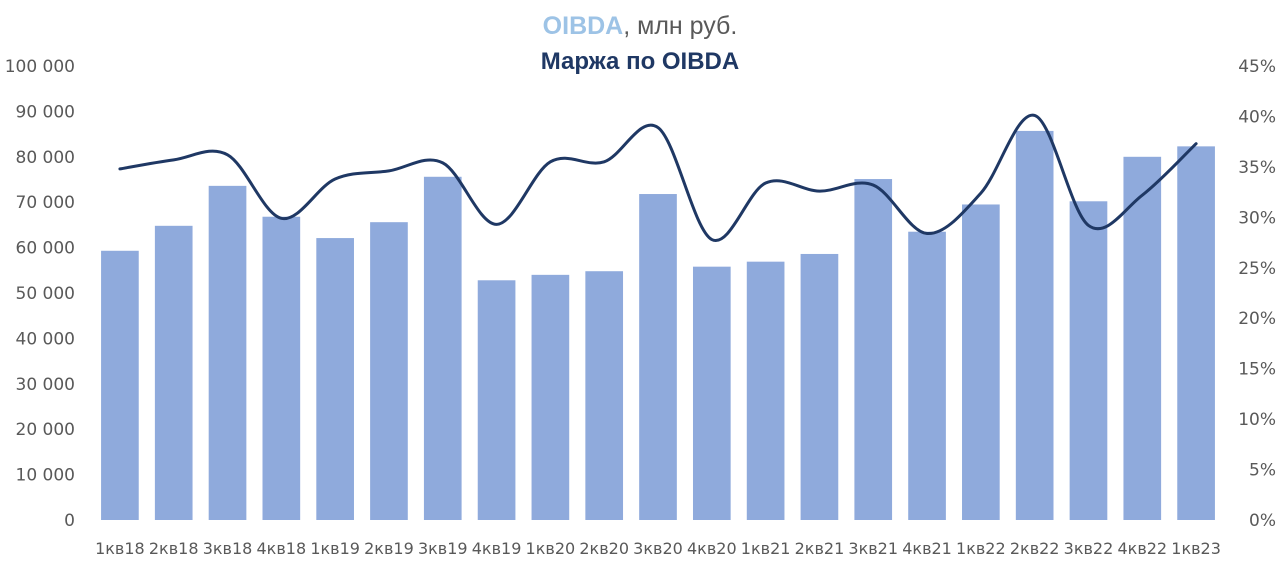 The height and width of the screenshot is (575, 1280). I want to click on x-tick-label: 3кв22, so click(1089, 548).